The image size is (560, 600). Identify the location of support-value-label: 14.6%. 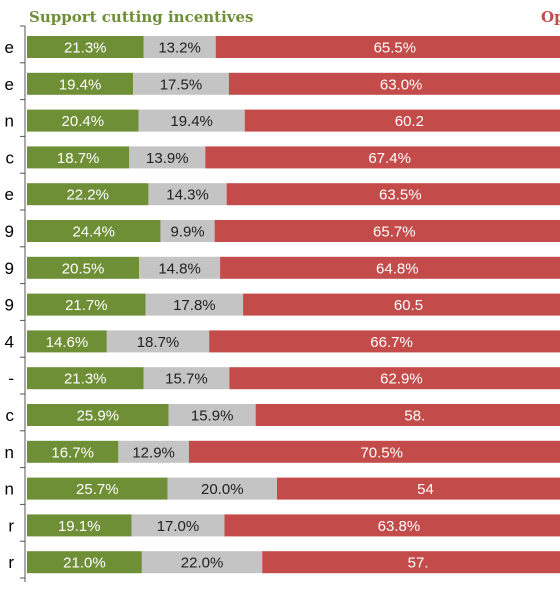
(67, 342).